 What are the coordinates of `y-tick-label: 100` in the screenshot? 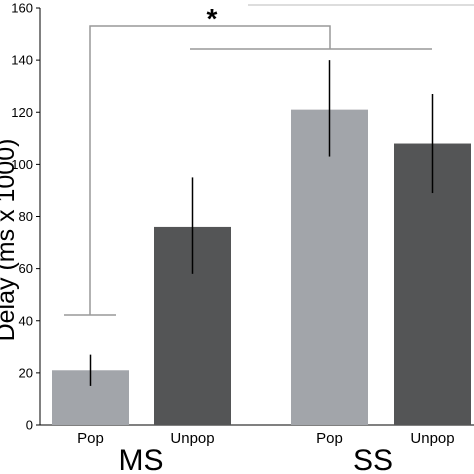 It's located at (22, 164).